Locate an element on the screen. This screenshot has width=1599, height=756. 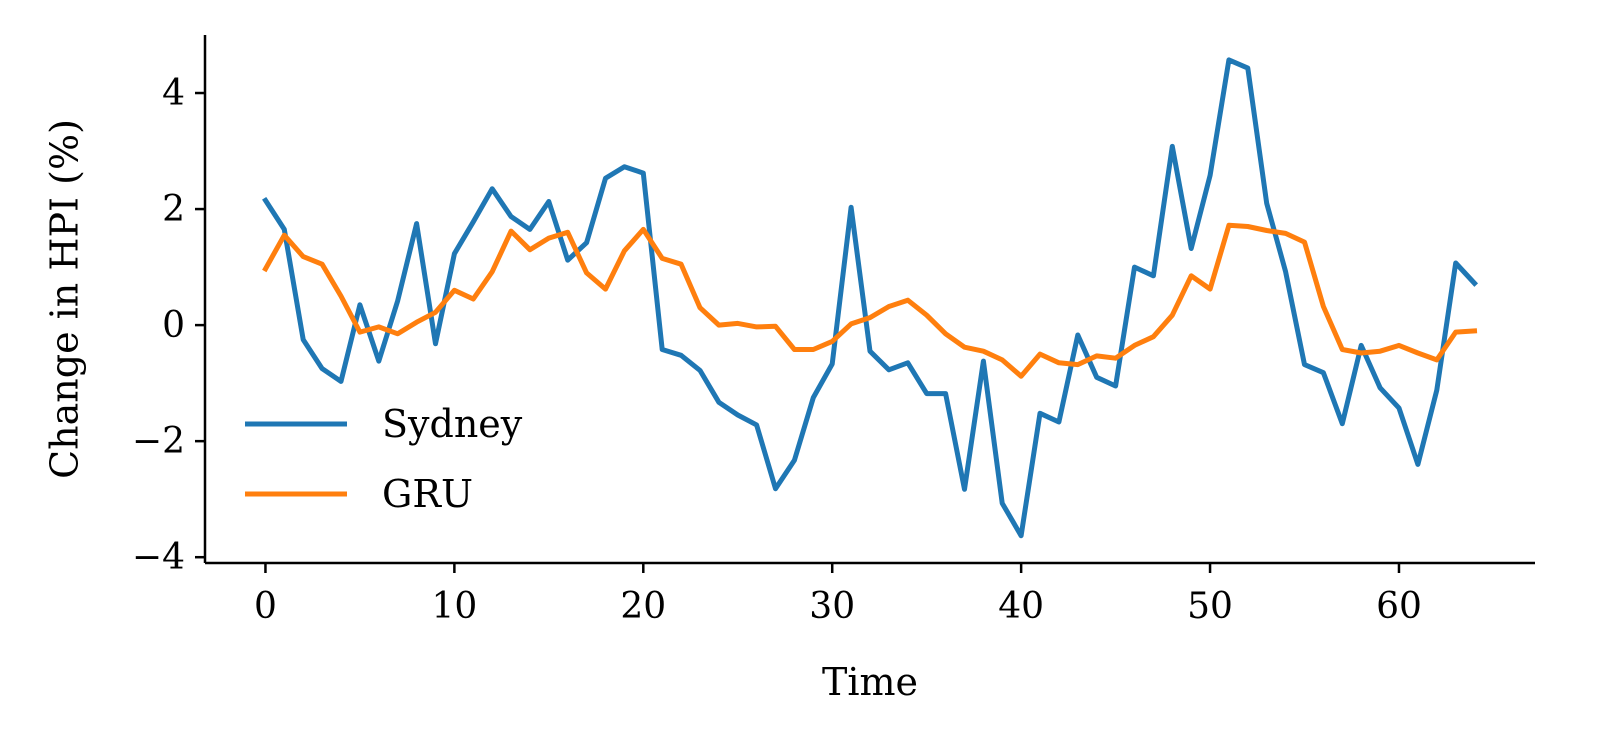
x-ticks: 0 10 20 30 40 50 60 is located at coordinates (838, 595).